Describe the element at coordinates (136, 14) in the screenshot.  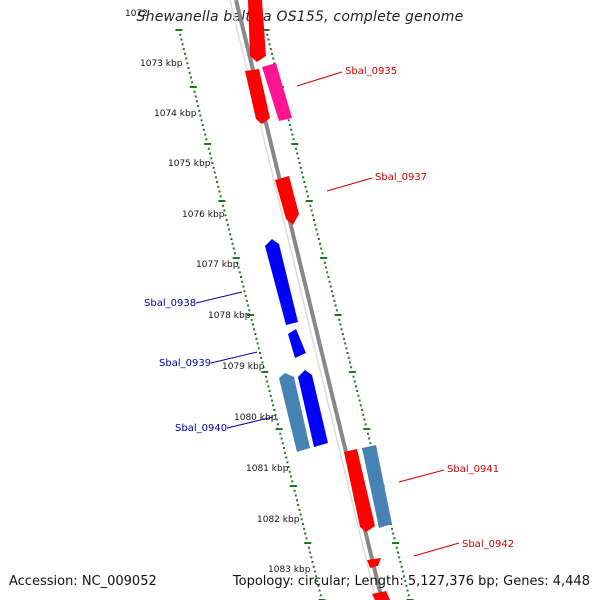
I see `kbp-label-top: 1072` at that location.